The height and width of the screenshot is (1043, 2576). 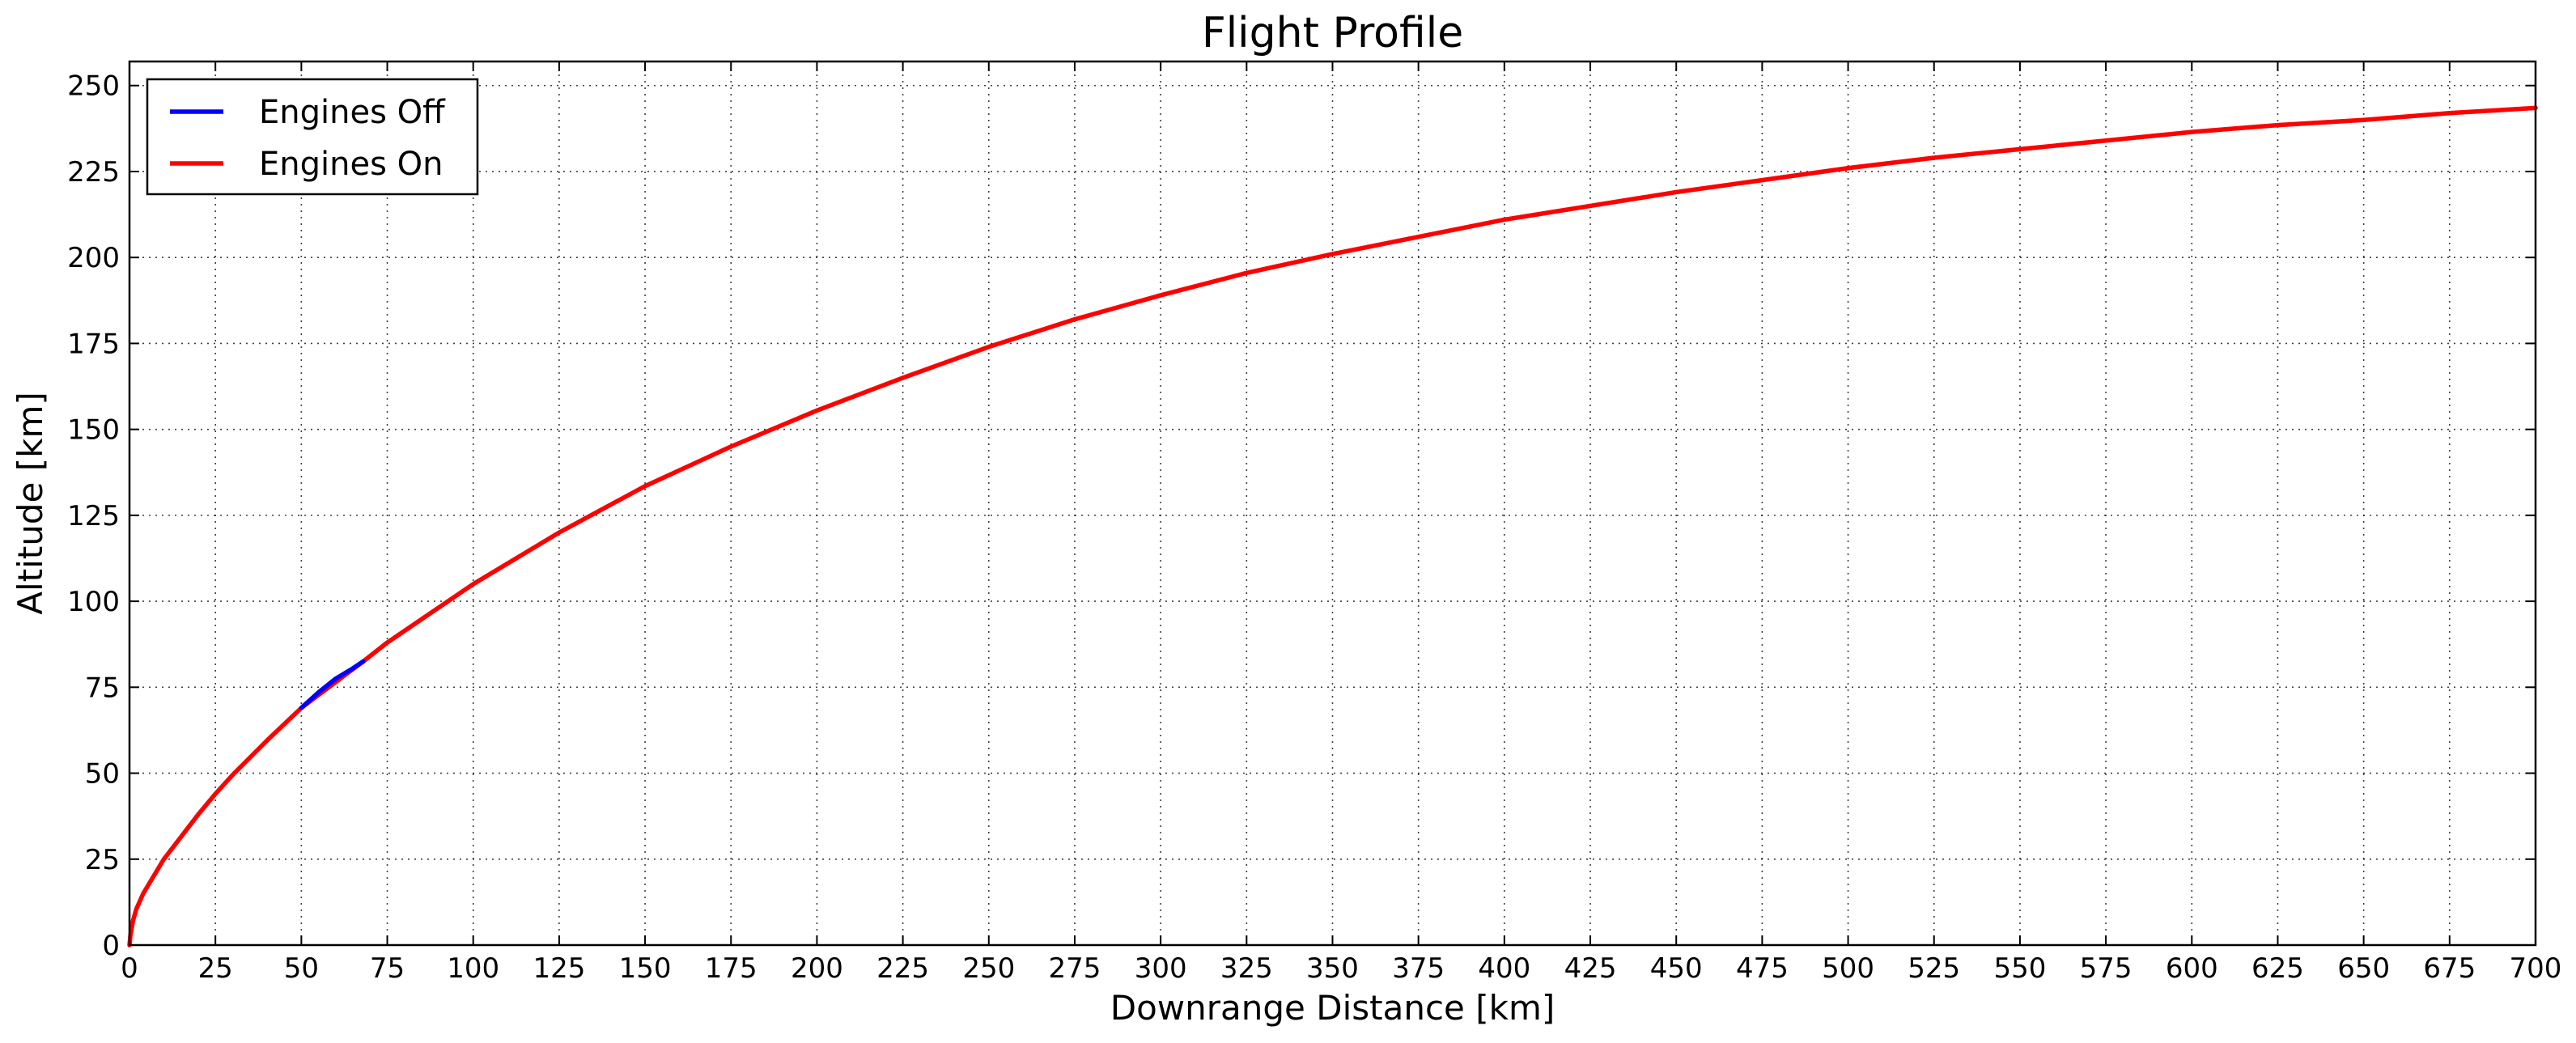 I want to click on x-tick-label: 225, so click(x=902, y=968).